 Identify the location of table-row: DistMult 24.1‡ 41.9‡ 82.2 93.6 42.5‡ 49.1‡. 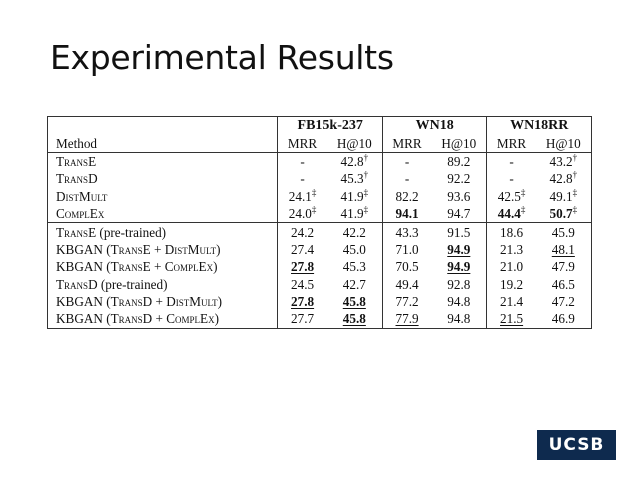
(320, 196).